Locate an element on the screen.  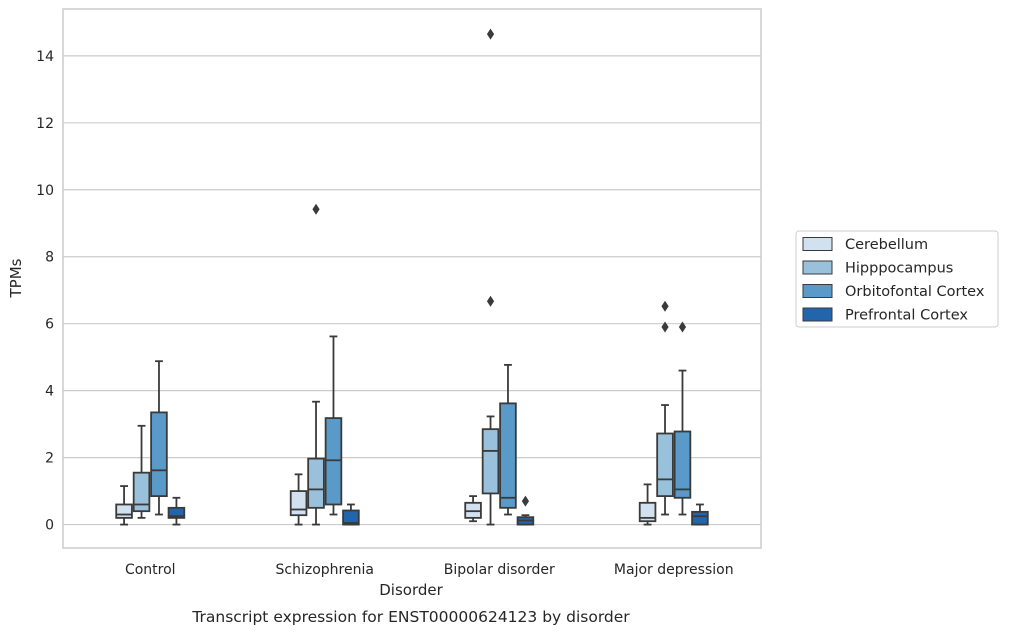
x-tick-label: Control is located at coordinates (150, 570).